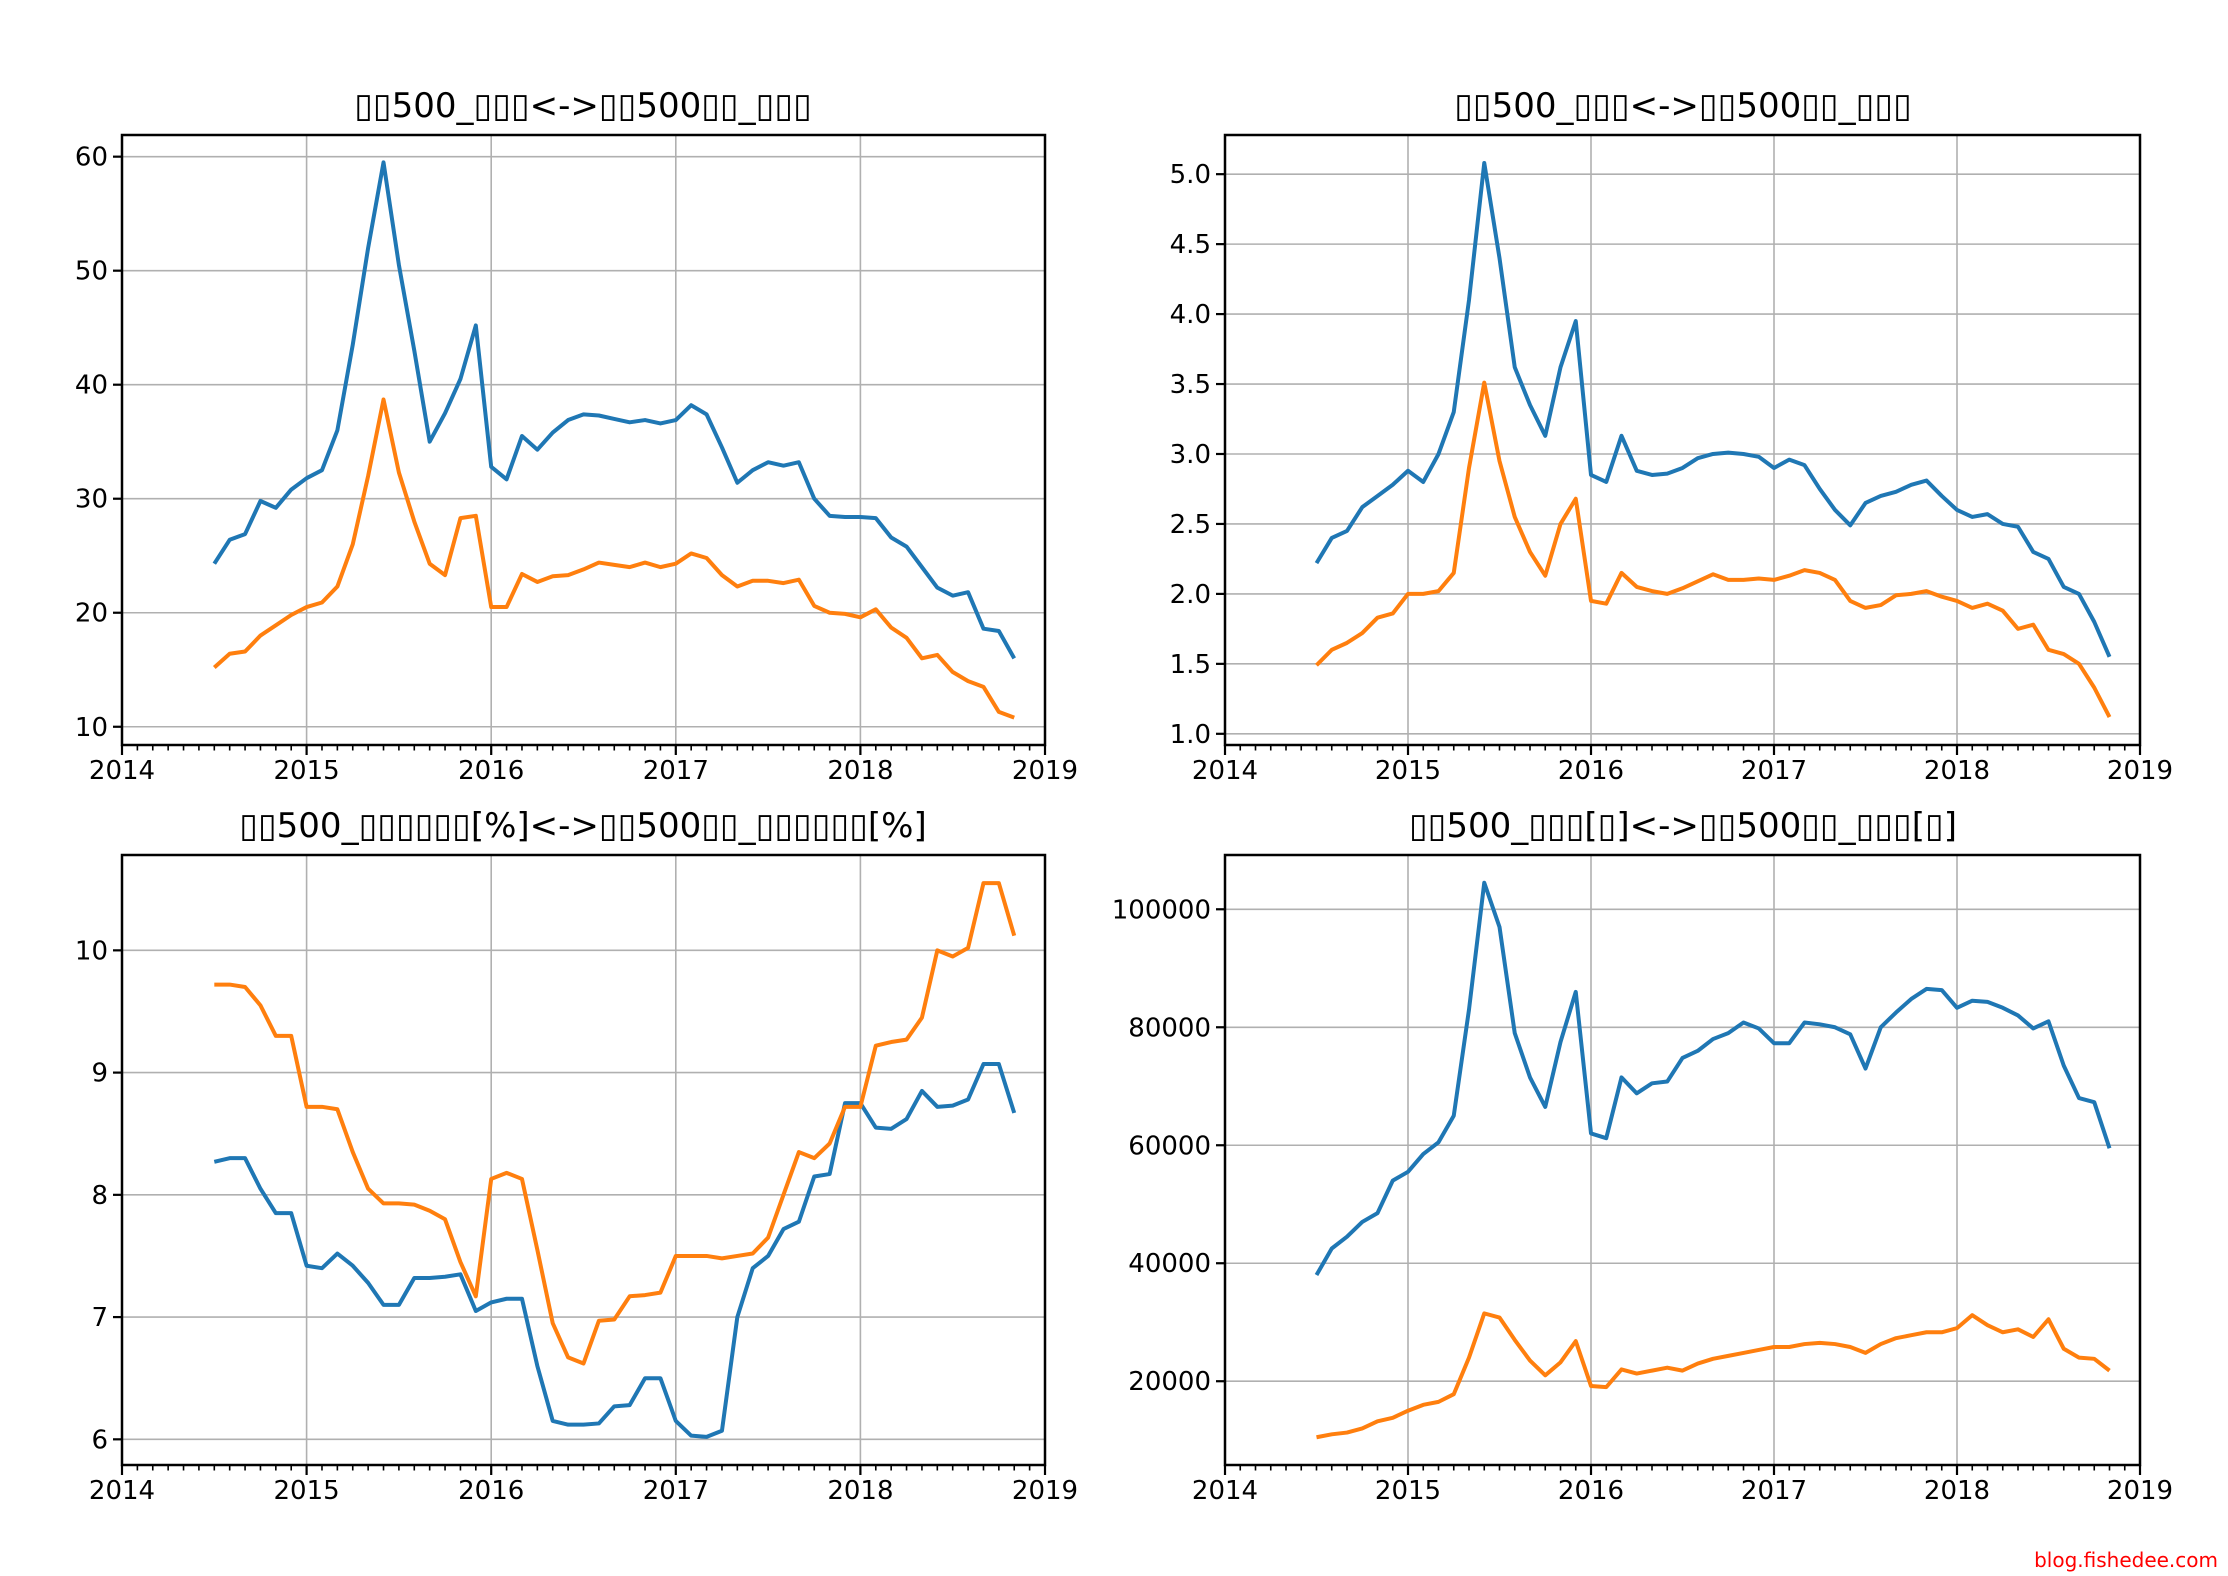 This screenshot has height=1576, width=2228. What do you see at coordinates (1190, 665) in the screenshot?
I see `y-tick-label: 1.5` at bounding box center [1190, 665].